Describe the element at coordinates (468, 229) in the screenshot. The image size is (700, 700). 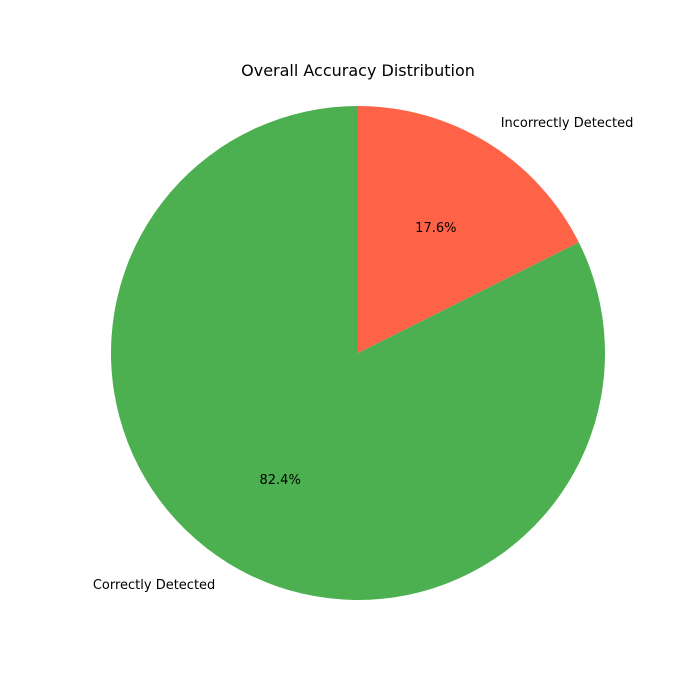
I see `pie-slice-incorrectly-detected` at that location.